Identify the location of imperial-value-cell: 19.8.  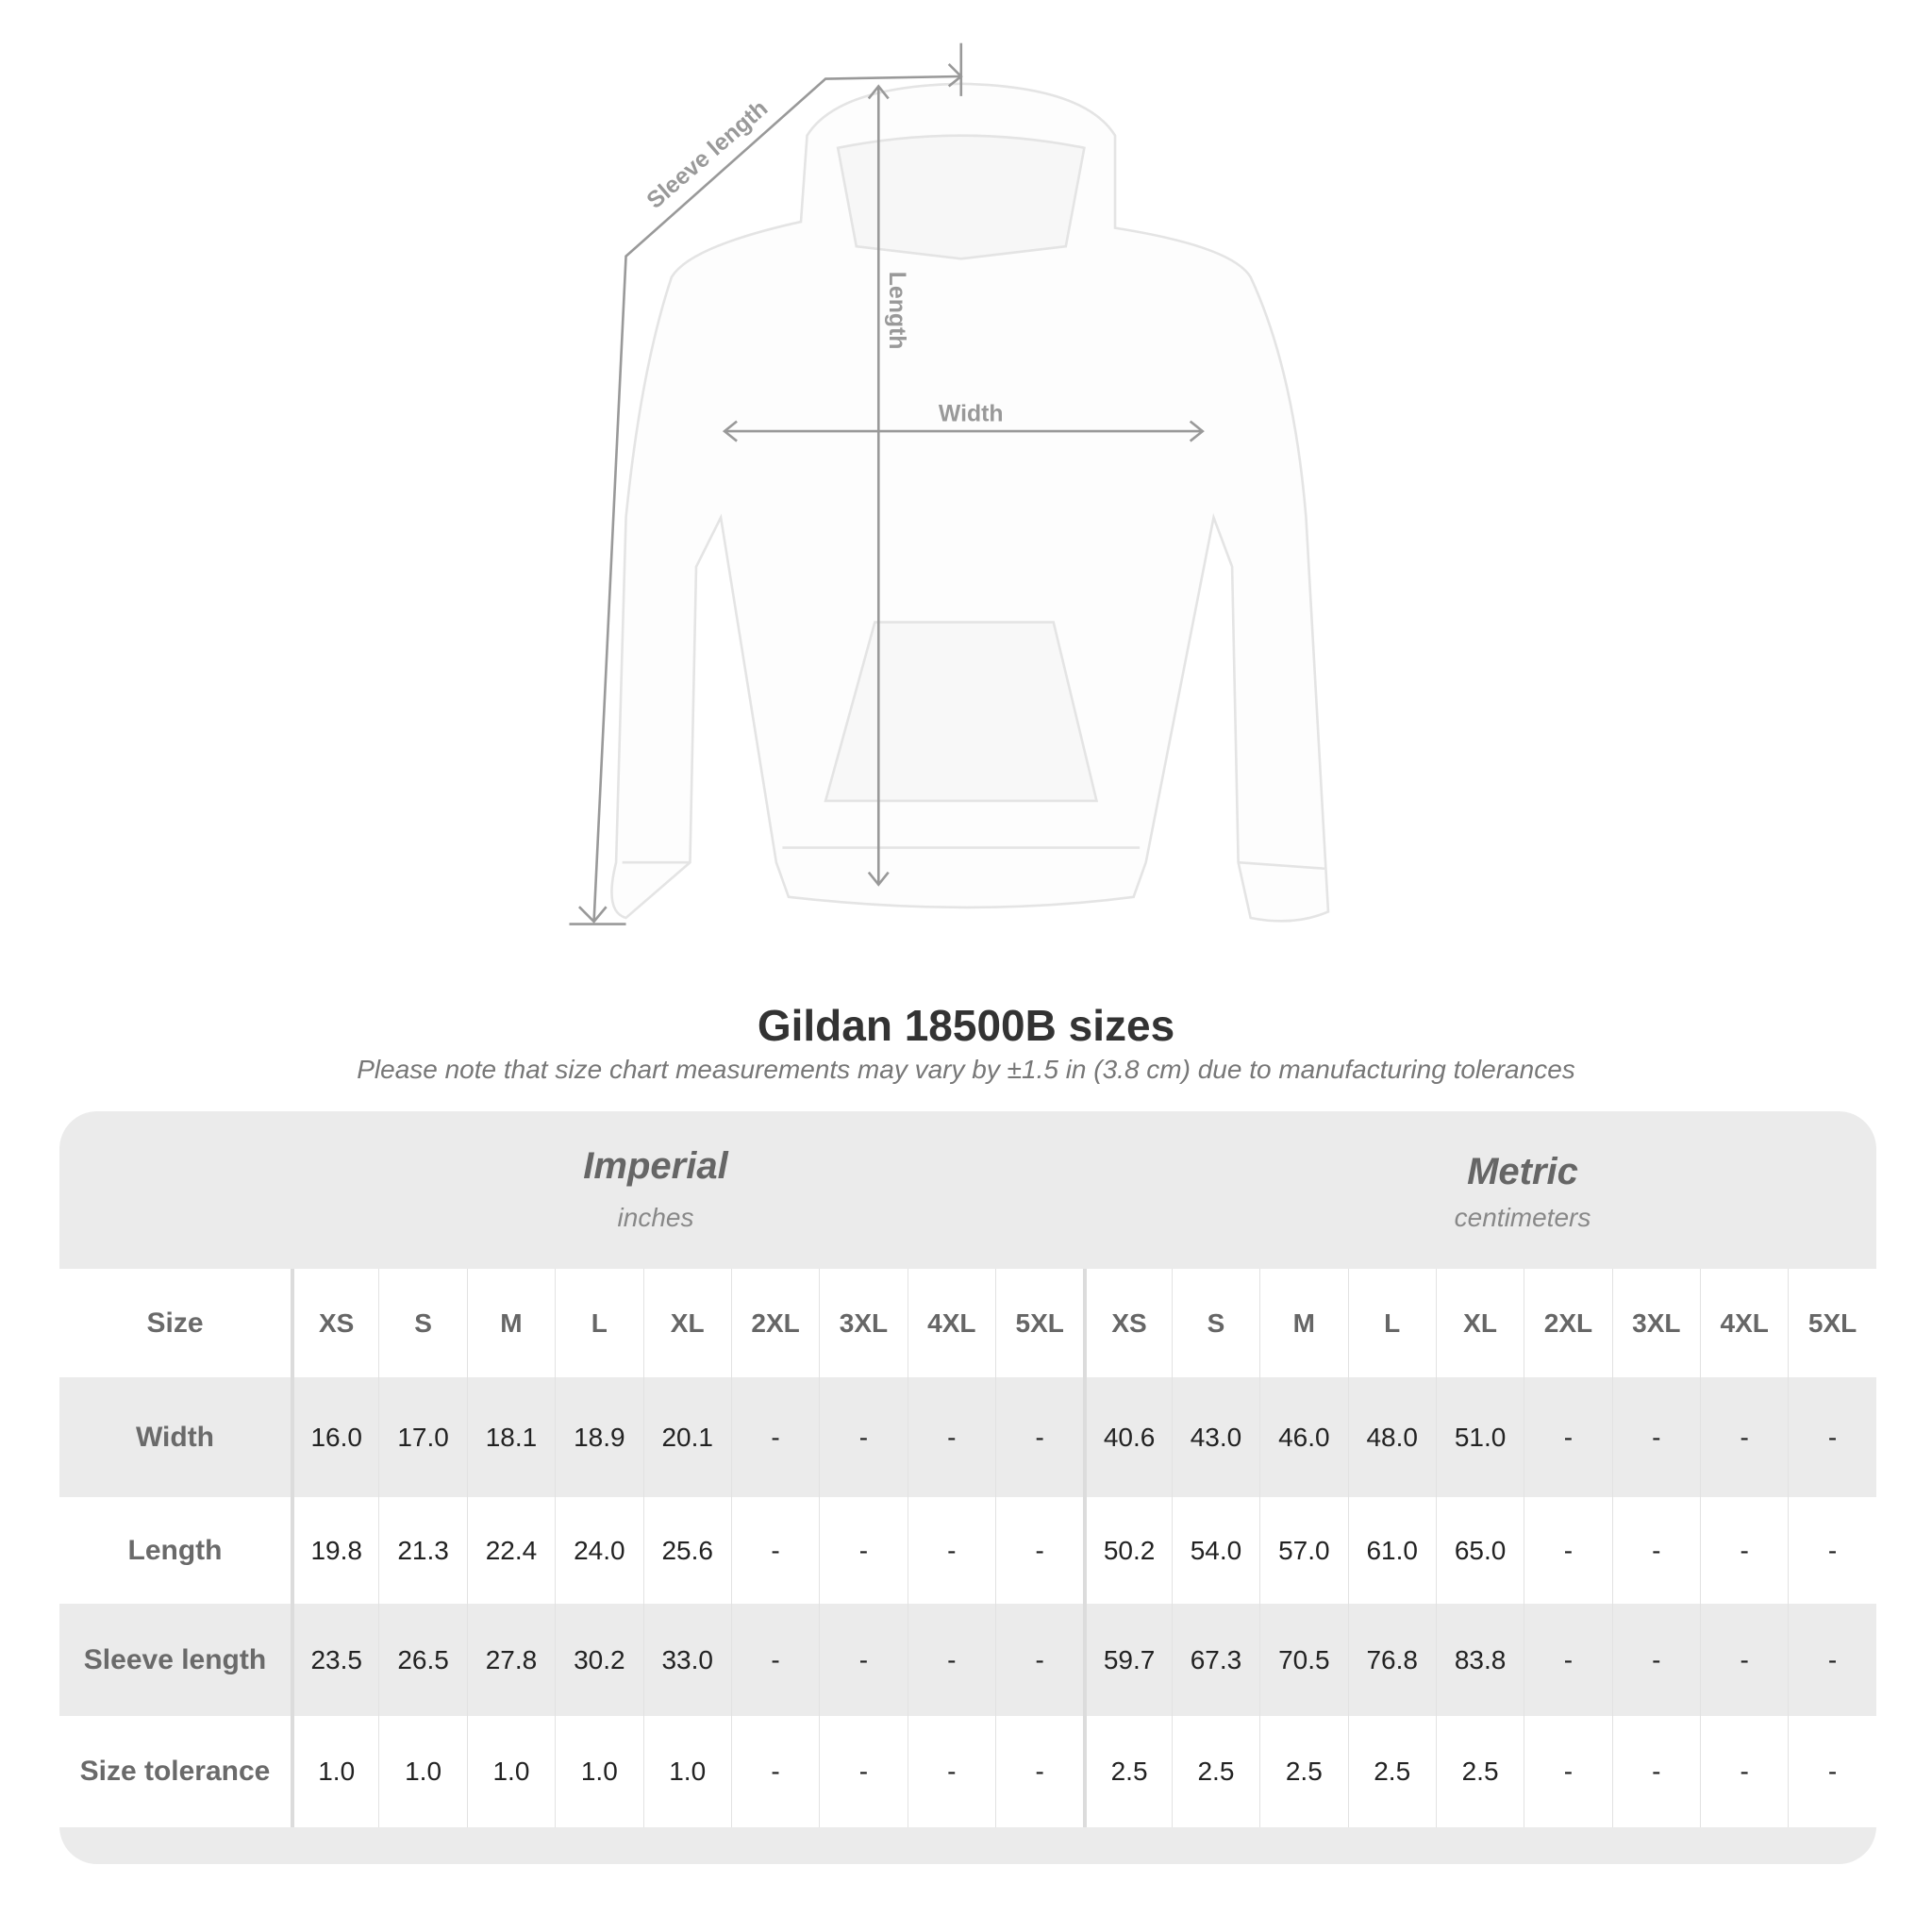
(334, 1550).